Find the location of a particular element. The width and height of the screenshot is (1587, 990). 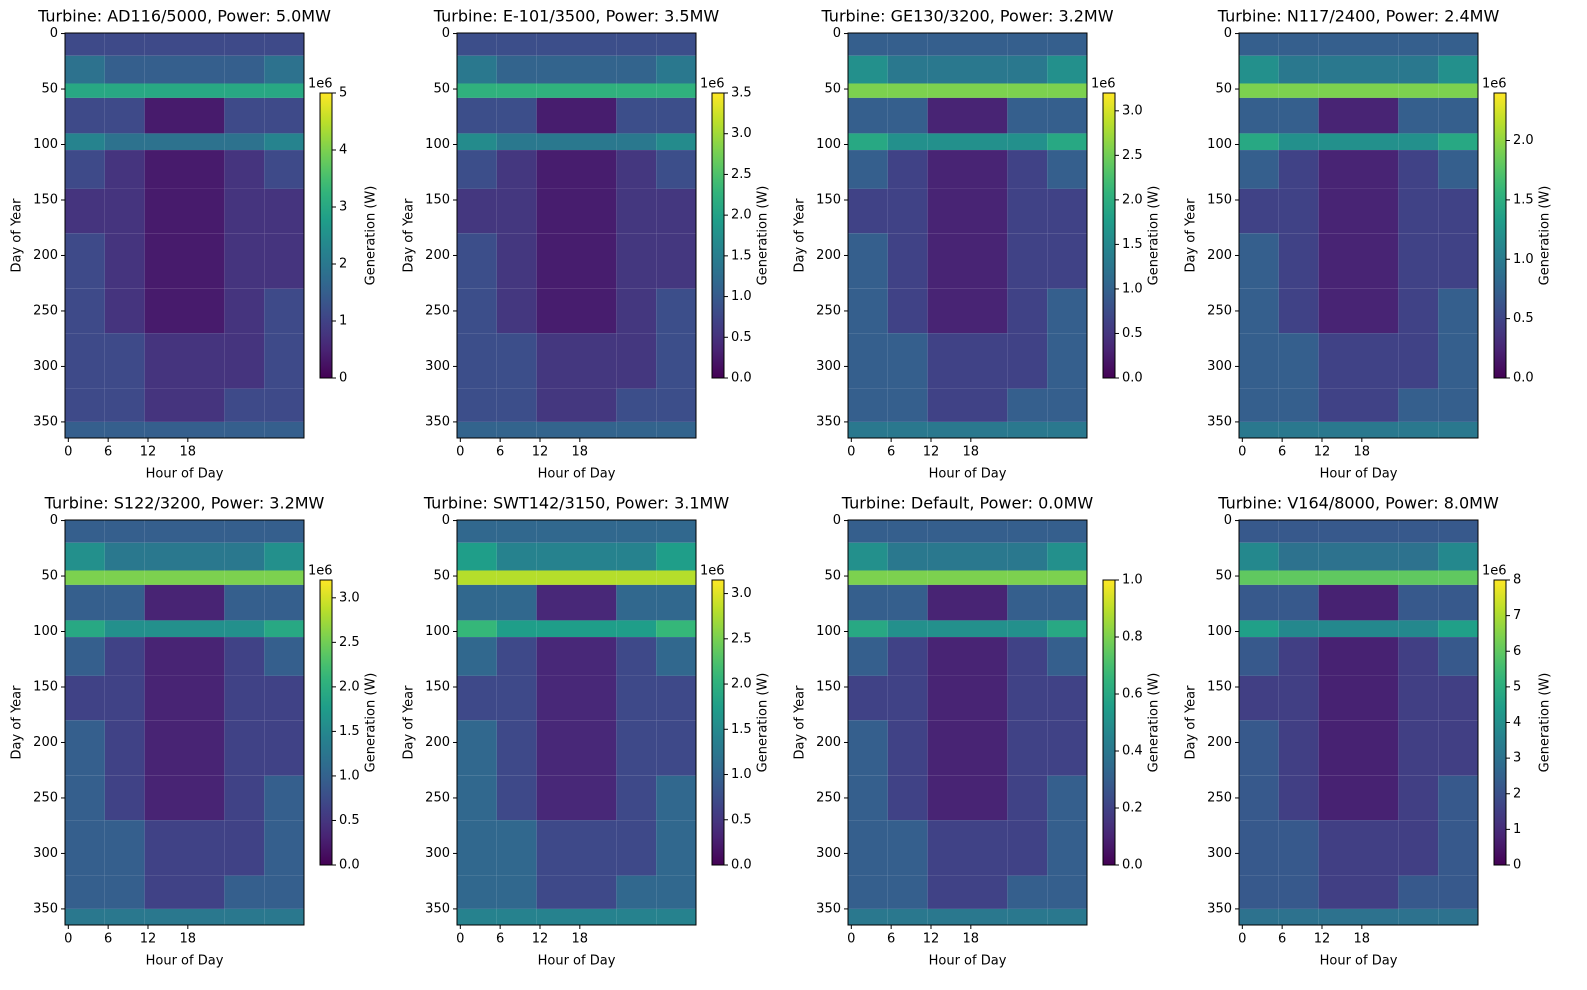

colorbar-tick-label: 2.0 is located at coordinates (1523, 140).